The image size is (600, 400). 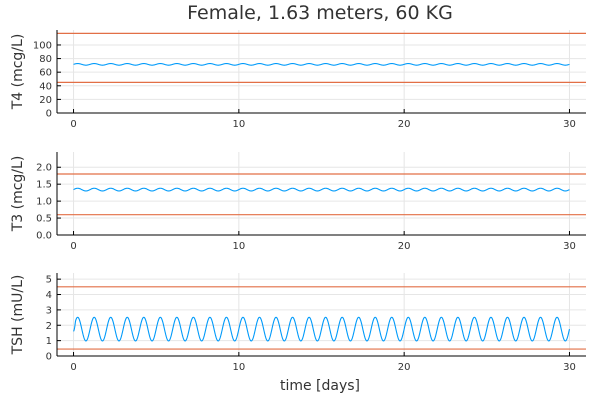 I want to click on tsh-y-tick-label: 0, so click(x=49, y=357).